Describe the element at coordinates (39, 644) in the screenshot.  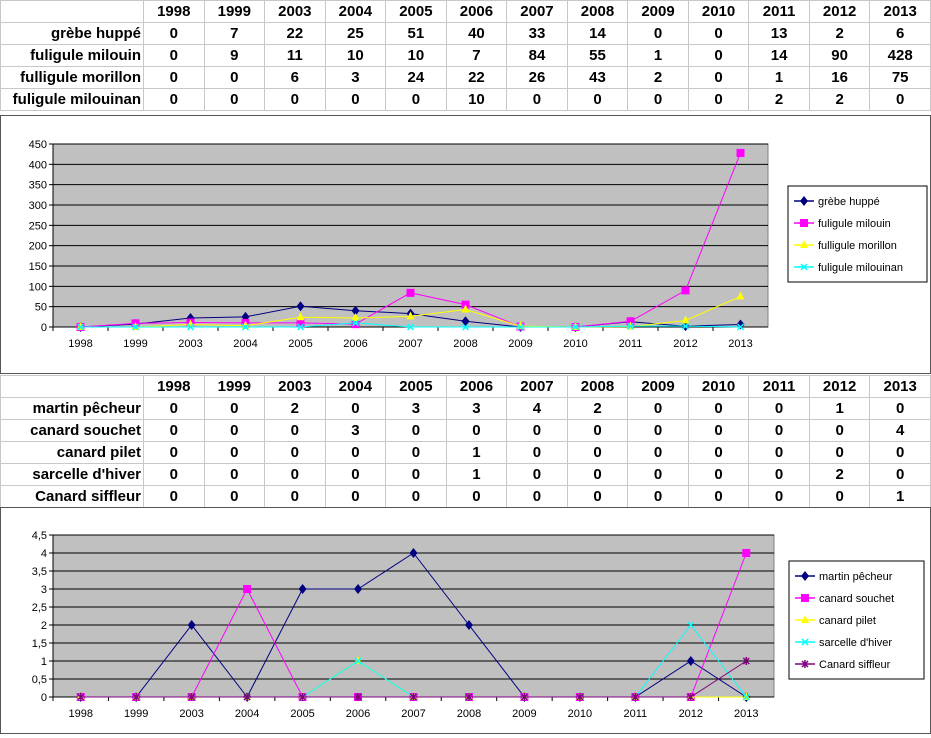
I see `y-tick-label: 1,5` at that location.